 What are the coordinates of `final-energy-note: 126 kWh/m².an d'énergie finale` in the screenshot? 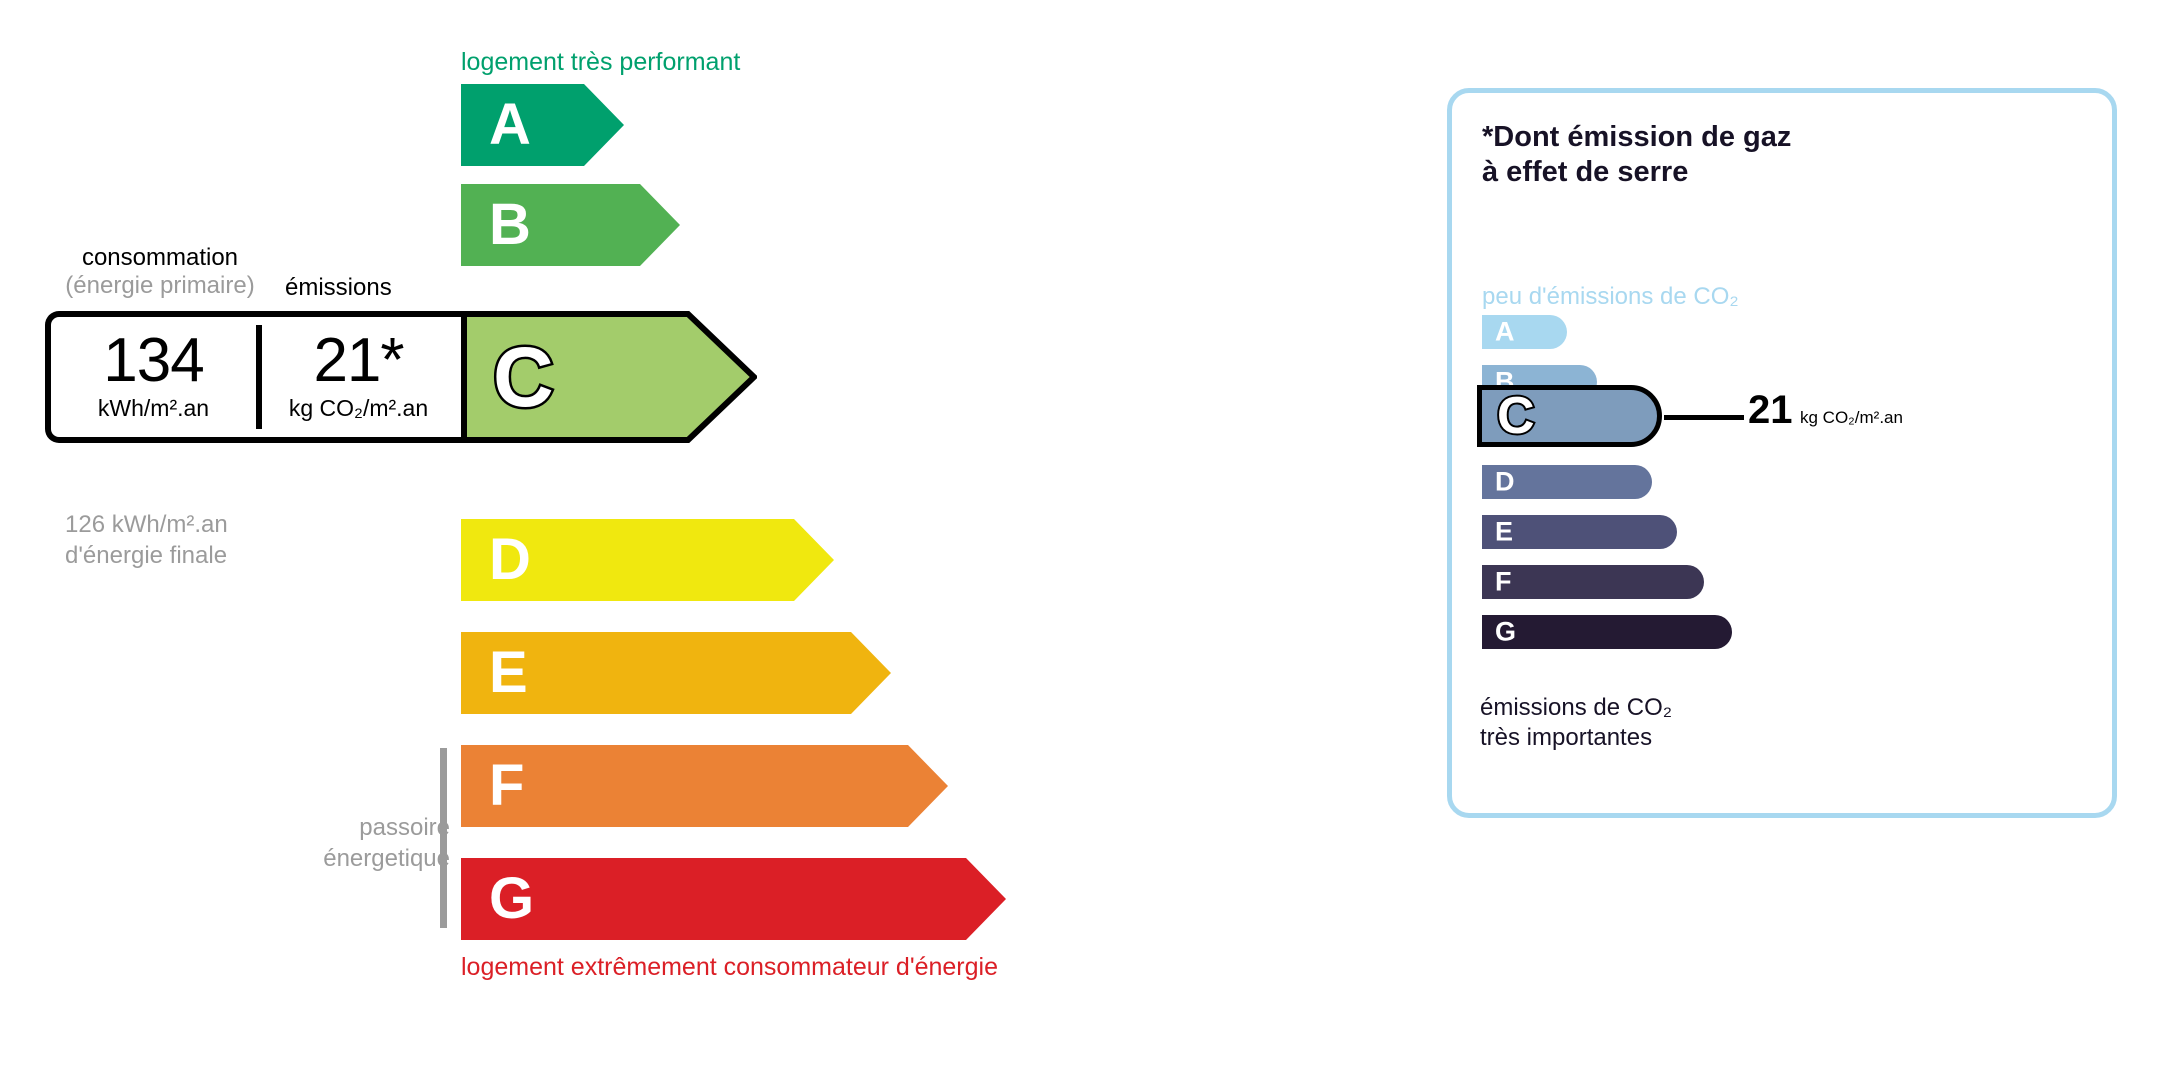 It's located at (146, 540).